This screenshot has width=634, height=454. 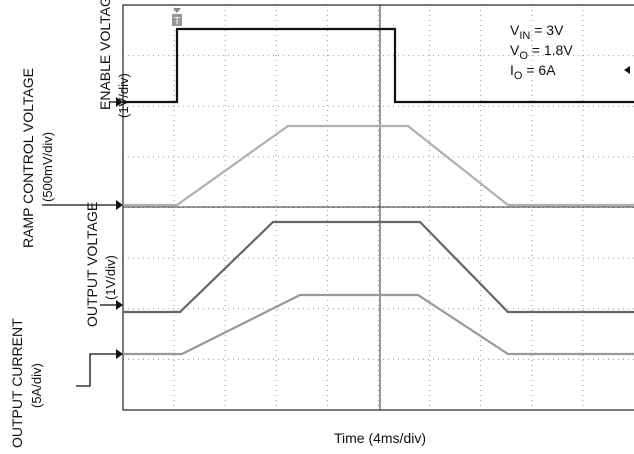 What do you see at coordinates (512, 70) in the screenshot?
I see `symbol: I` at bounding box center [512, 70].